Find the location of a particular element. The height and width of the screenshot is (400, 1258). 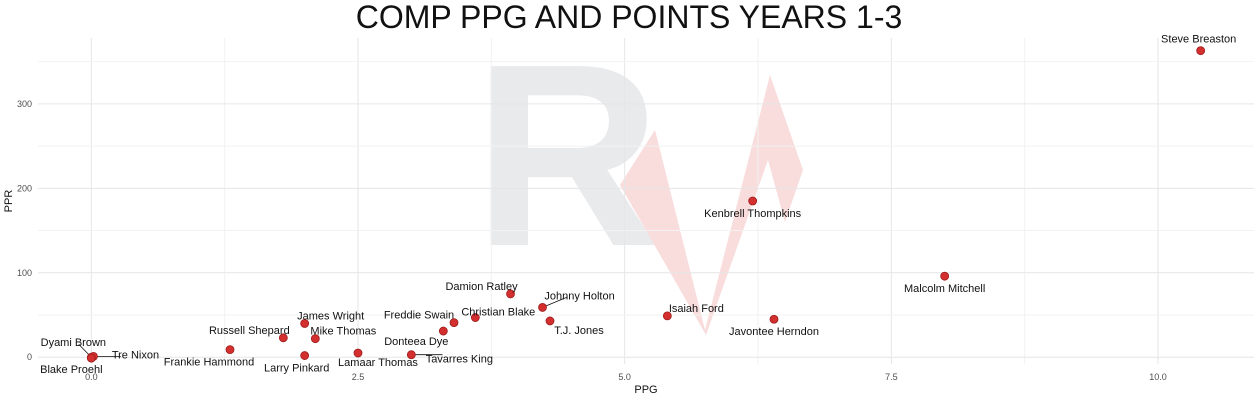

point-label: Javontee Herndon is located at coordinates (774, 332).